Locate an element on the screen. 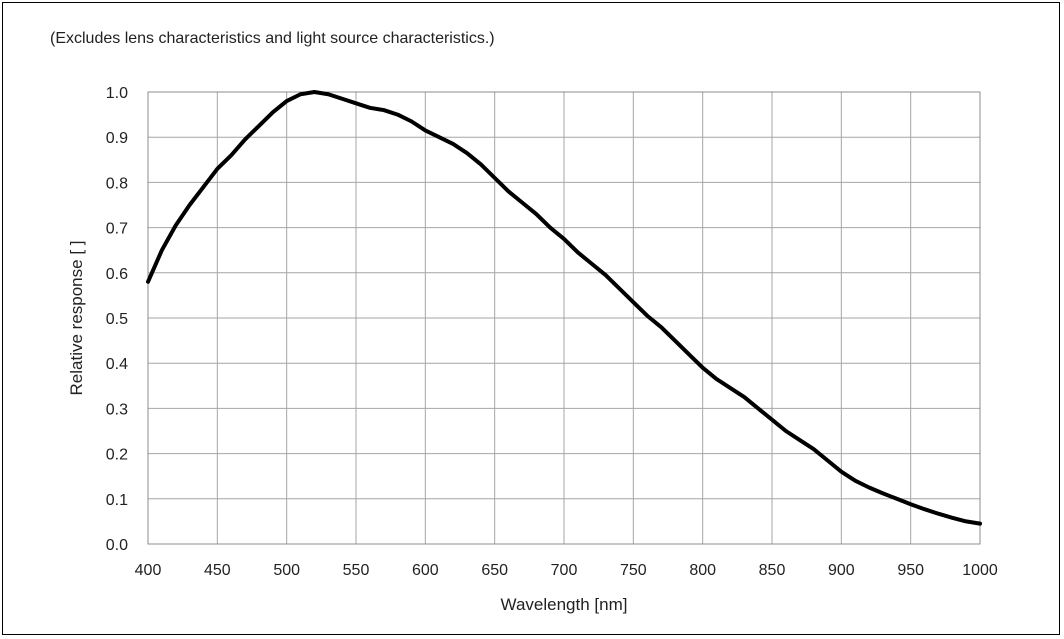  y-tick-label: 0.4 is located at coordinates (117, 364).